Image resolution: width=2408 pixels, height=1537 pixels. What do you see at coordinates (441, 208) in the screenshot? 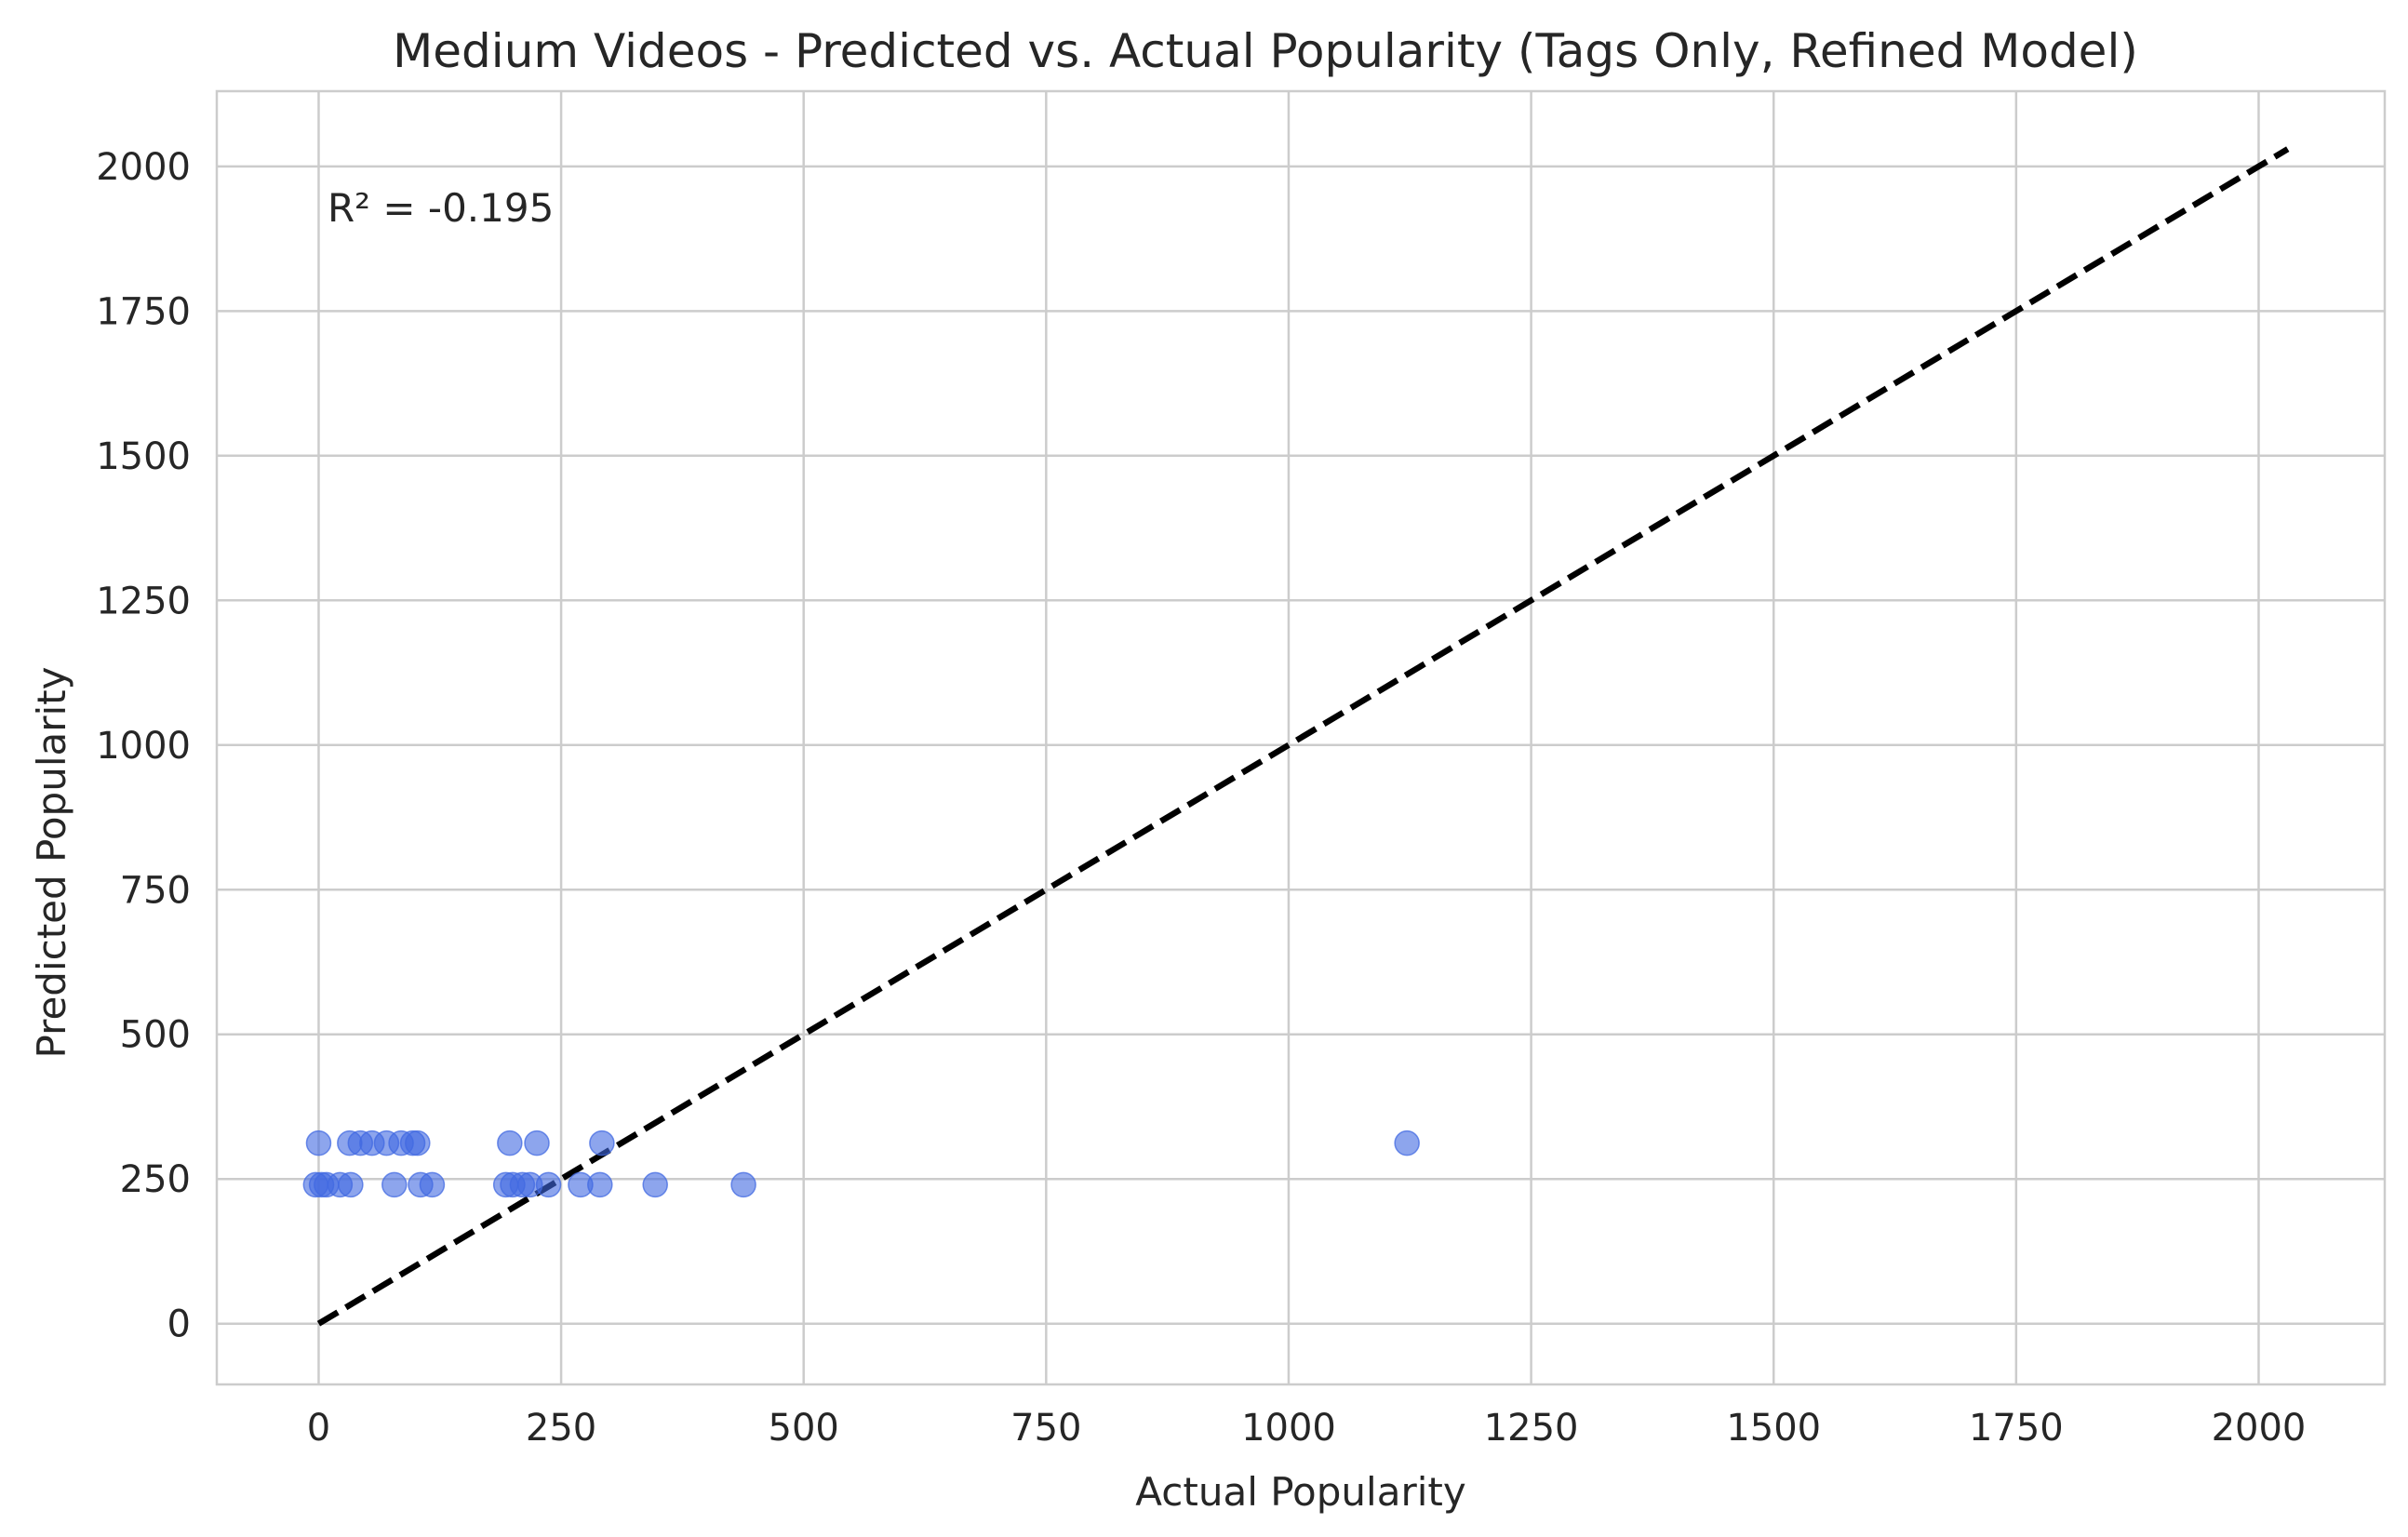
I see `r-squared-annotation: R² = -0.195` at bounding box center [441, 208].